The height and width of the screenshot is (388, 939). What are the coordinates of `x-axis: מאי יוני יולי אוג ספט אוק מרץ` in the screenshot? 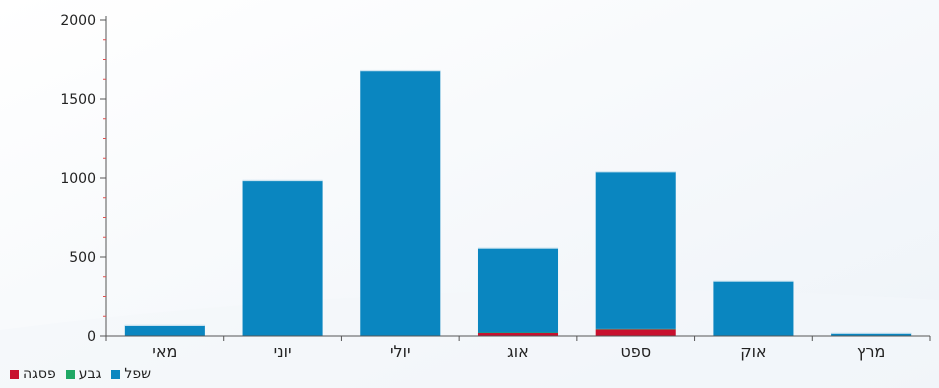 It's located at (518, 348).